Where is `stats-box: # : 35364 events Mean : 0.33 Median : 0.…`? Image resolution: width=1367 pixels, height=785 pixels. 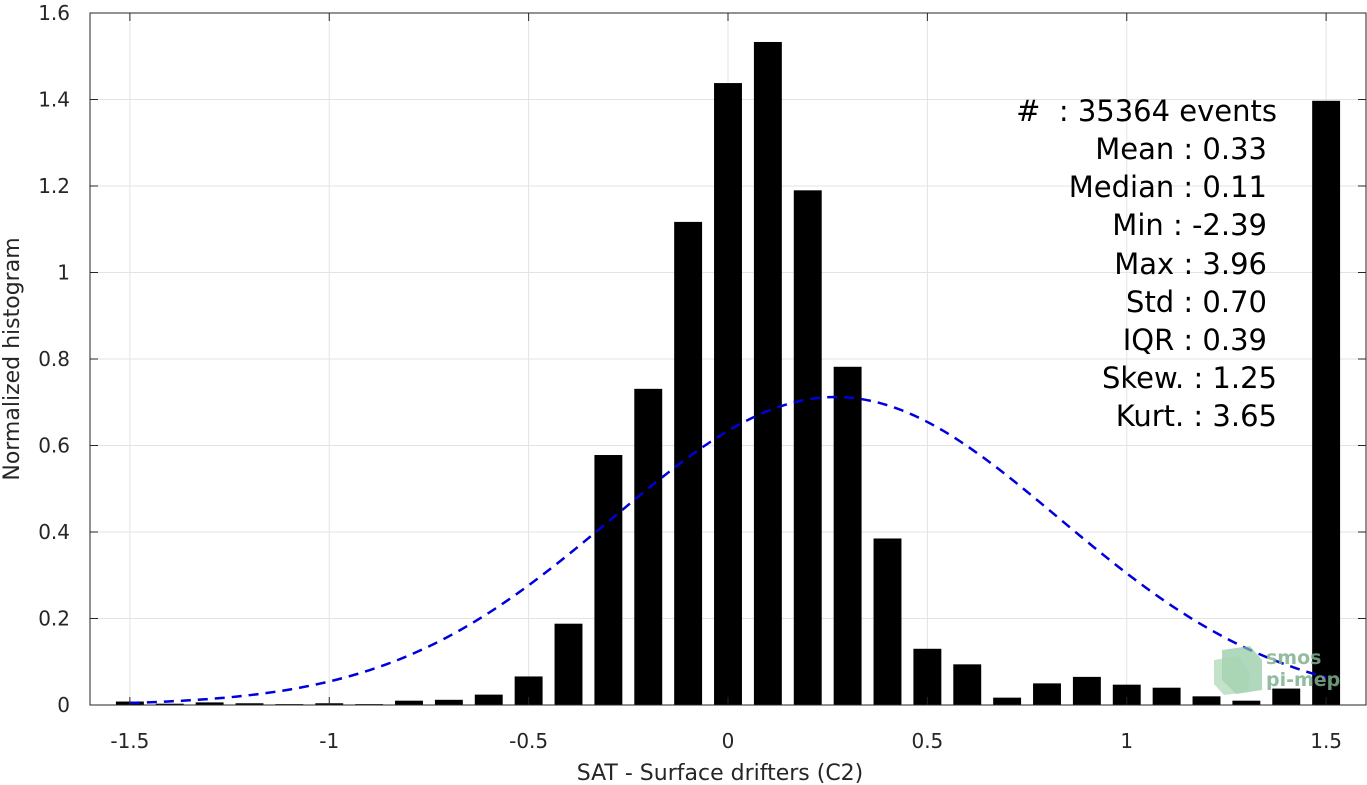 stats-box: # : 35364 events Mean : 0.33 Median : 0.… is located at coordinates (1146, 263).